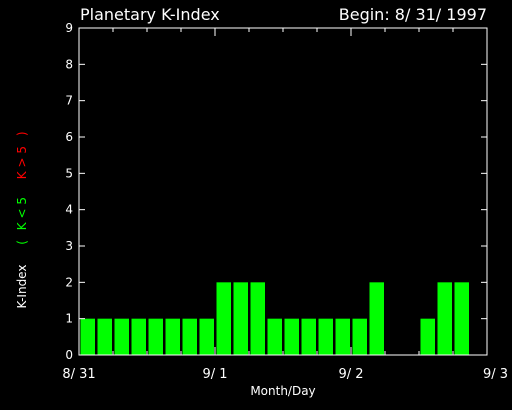  I want to click on y-tick-label: 7, so click(69, 101).